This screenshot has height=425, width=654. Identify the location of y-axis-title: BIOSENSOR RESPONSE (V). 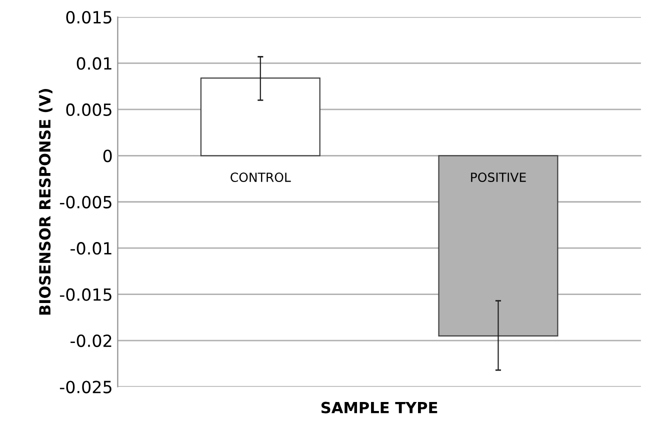
(45, 202).